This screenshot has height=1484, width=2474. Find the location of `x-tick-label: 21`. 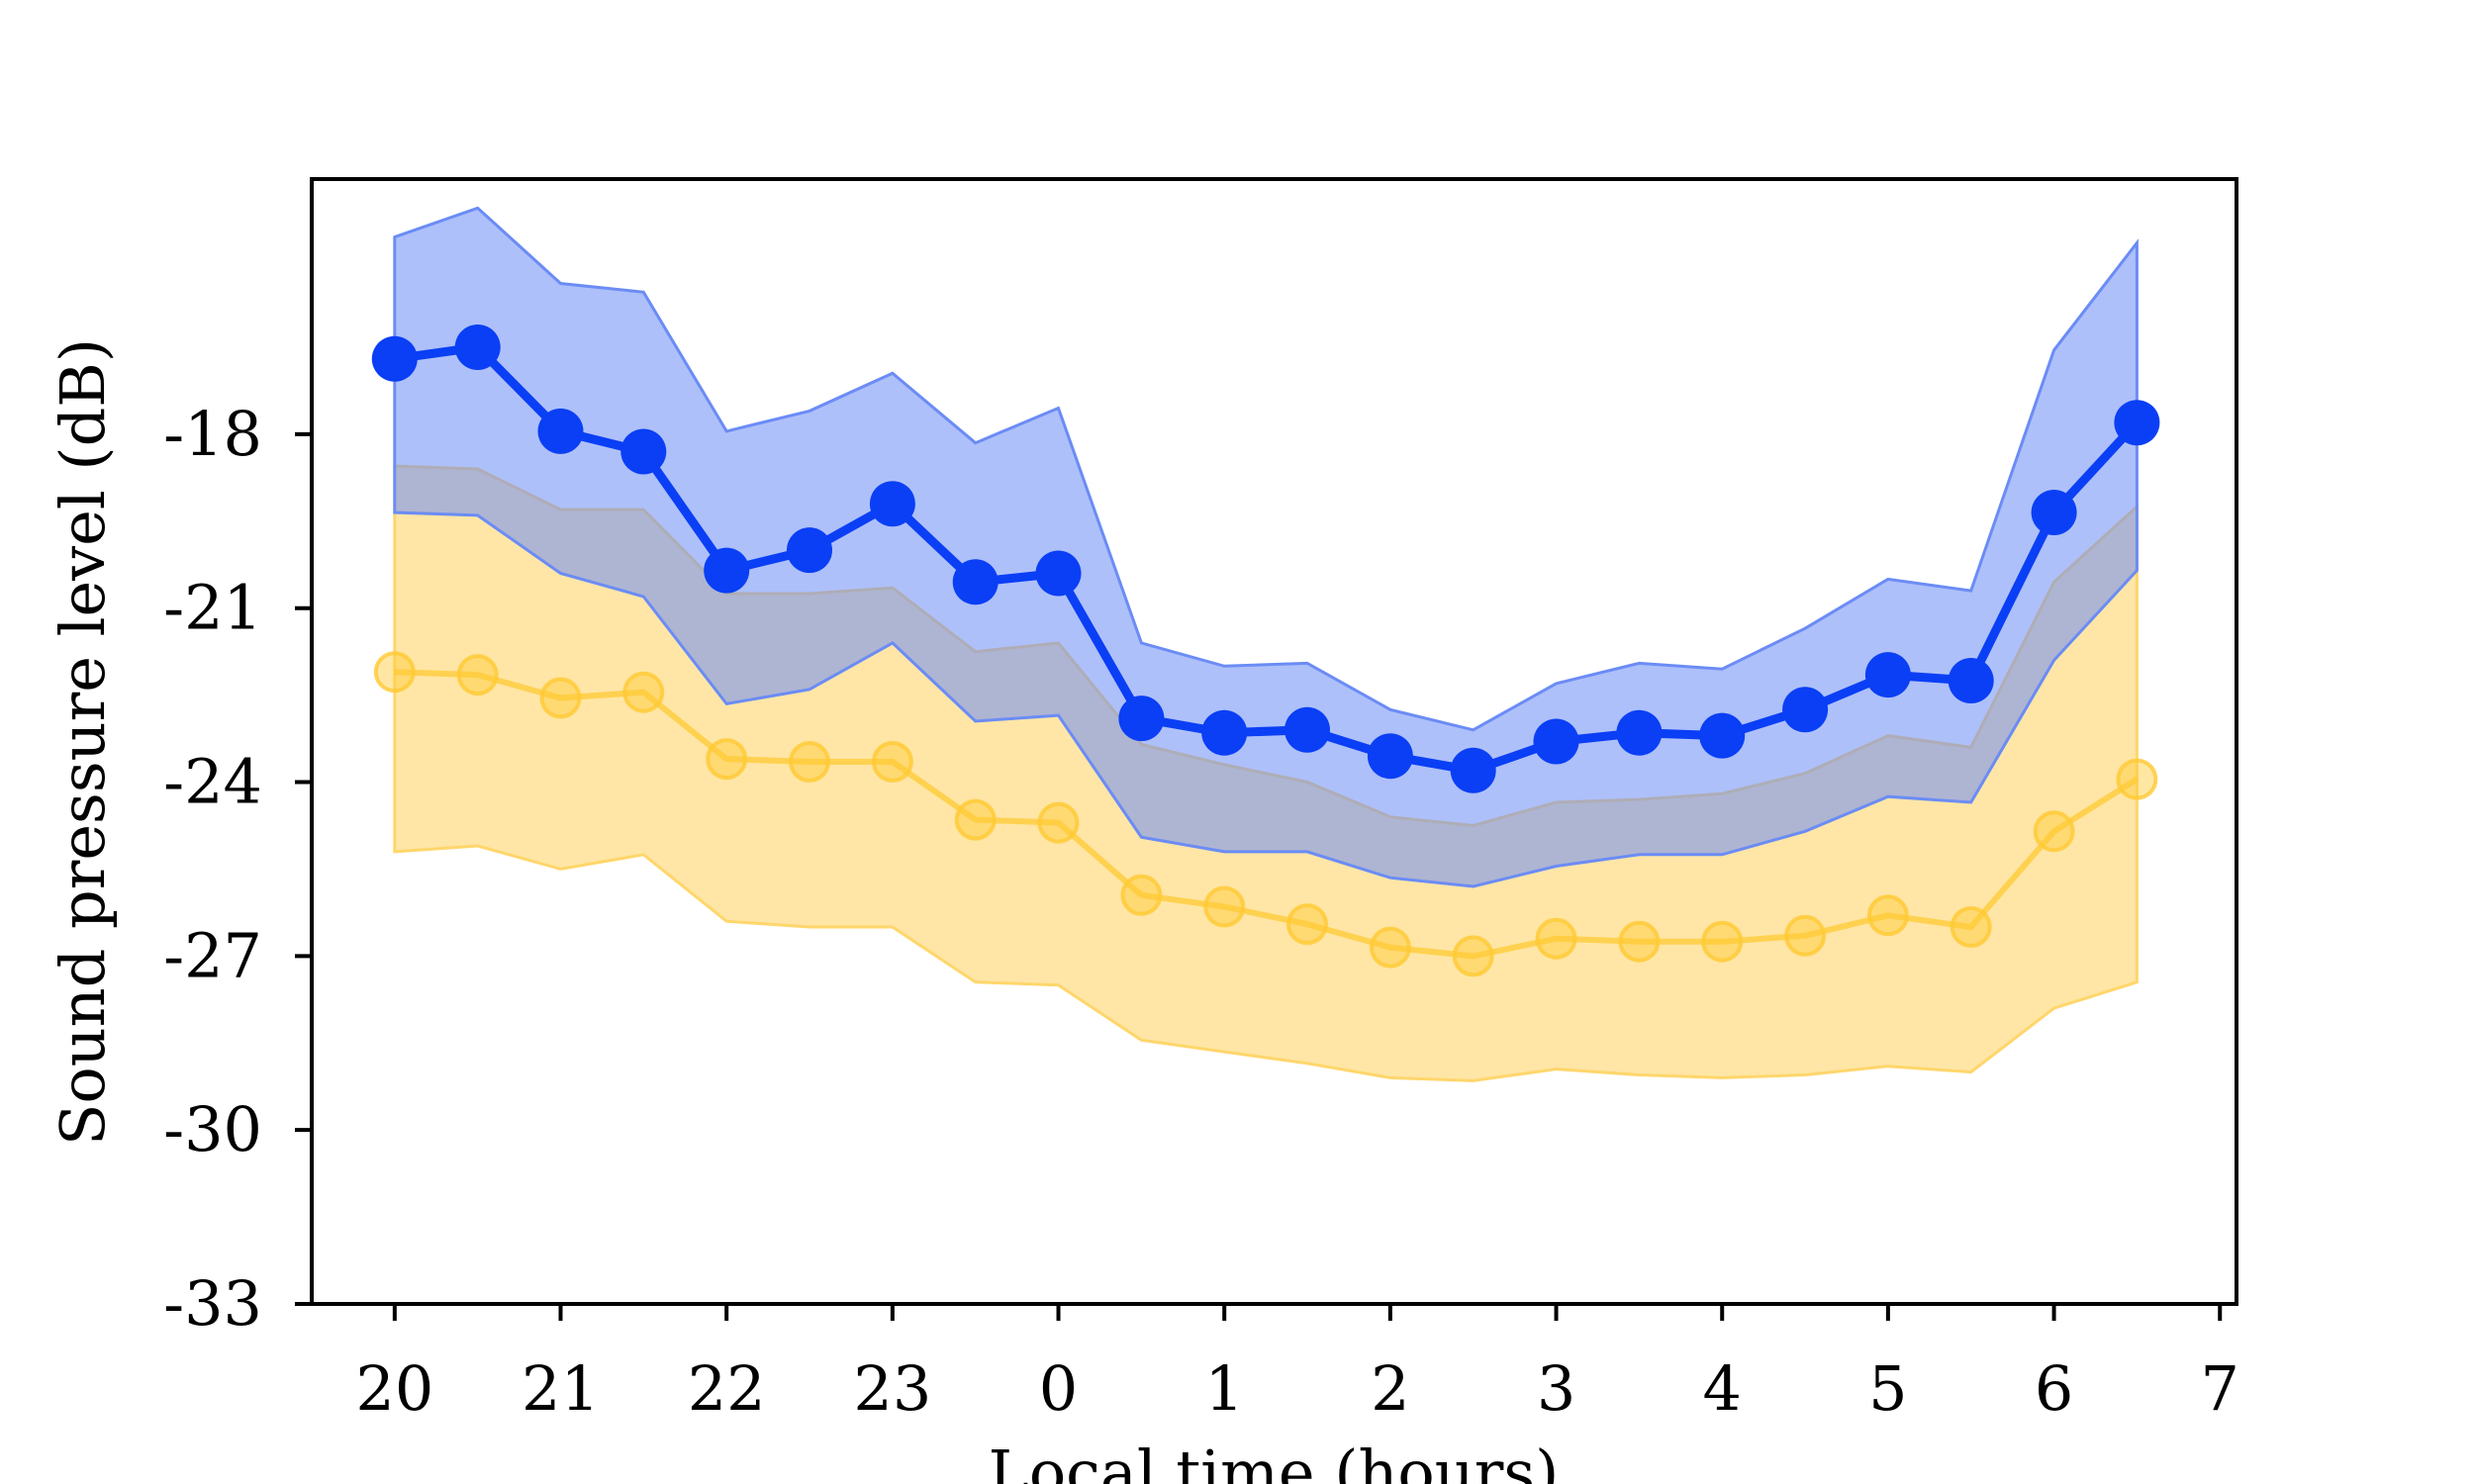

x-tick-label: 21 is located at coordinates (561, 1388).